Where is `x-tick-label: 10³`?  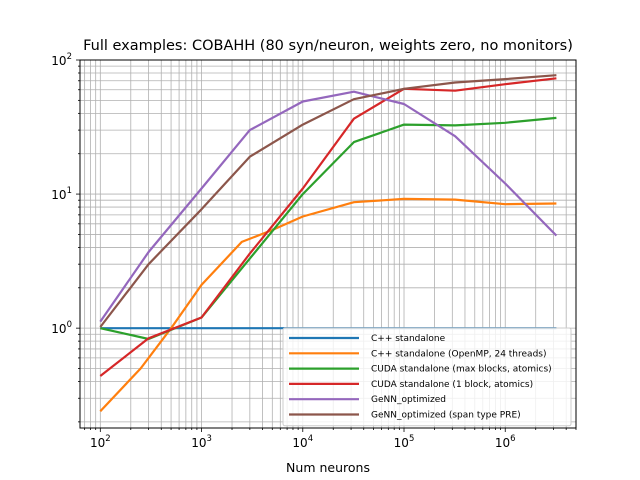 x-tick-label: 10³ is located at coordinates (201, 442).